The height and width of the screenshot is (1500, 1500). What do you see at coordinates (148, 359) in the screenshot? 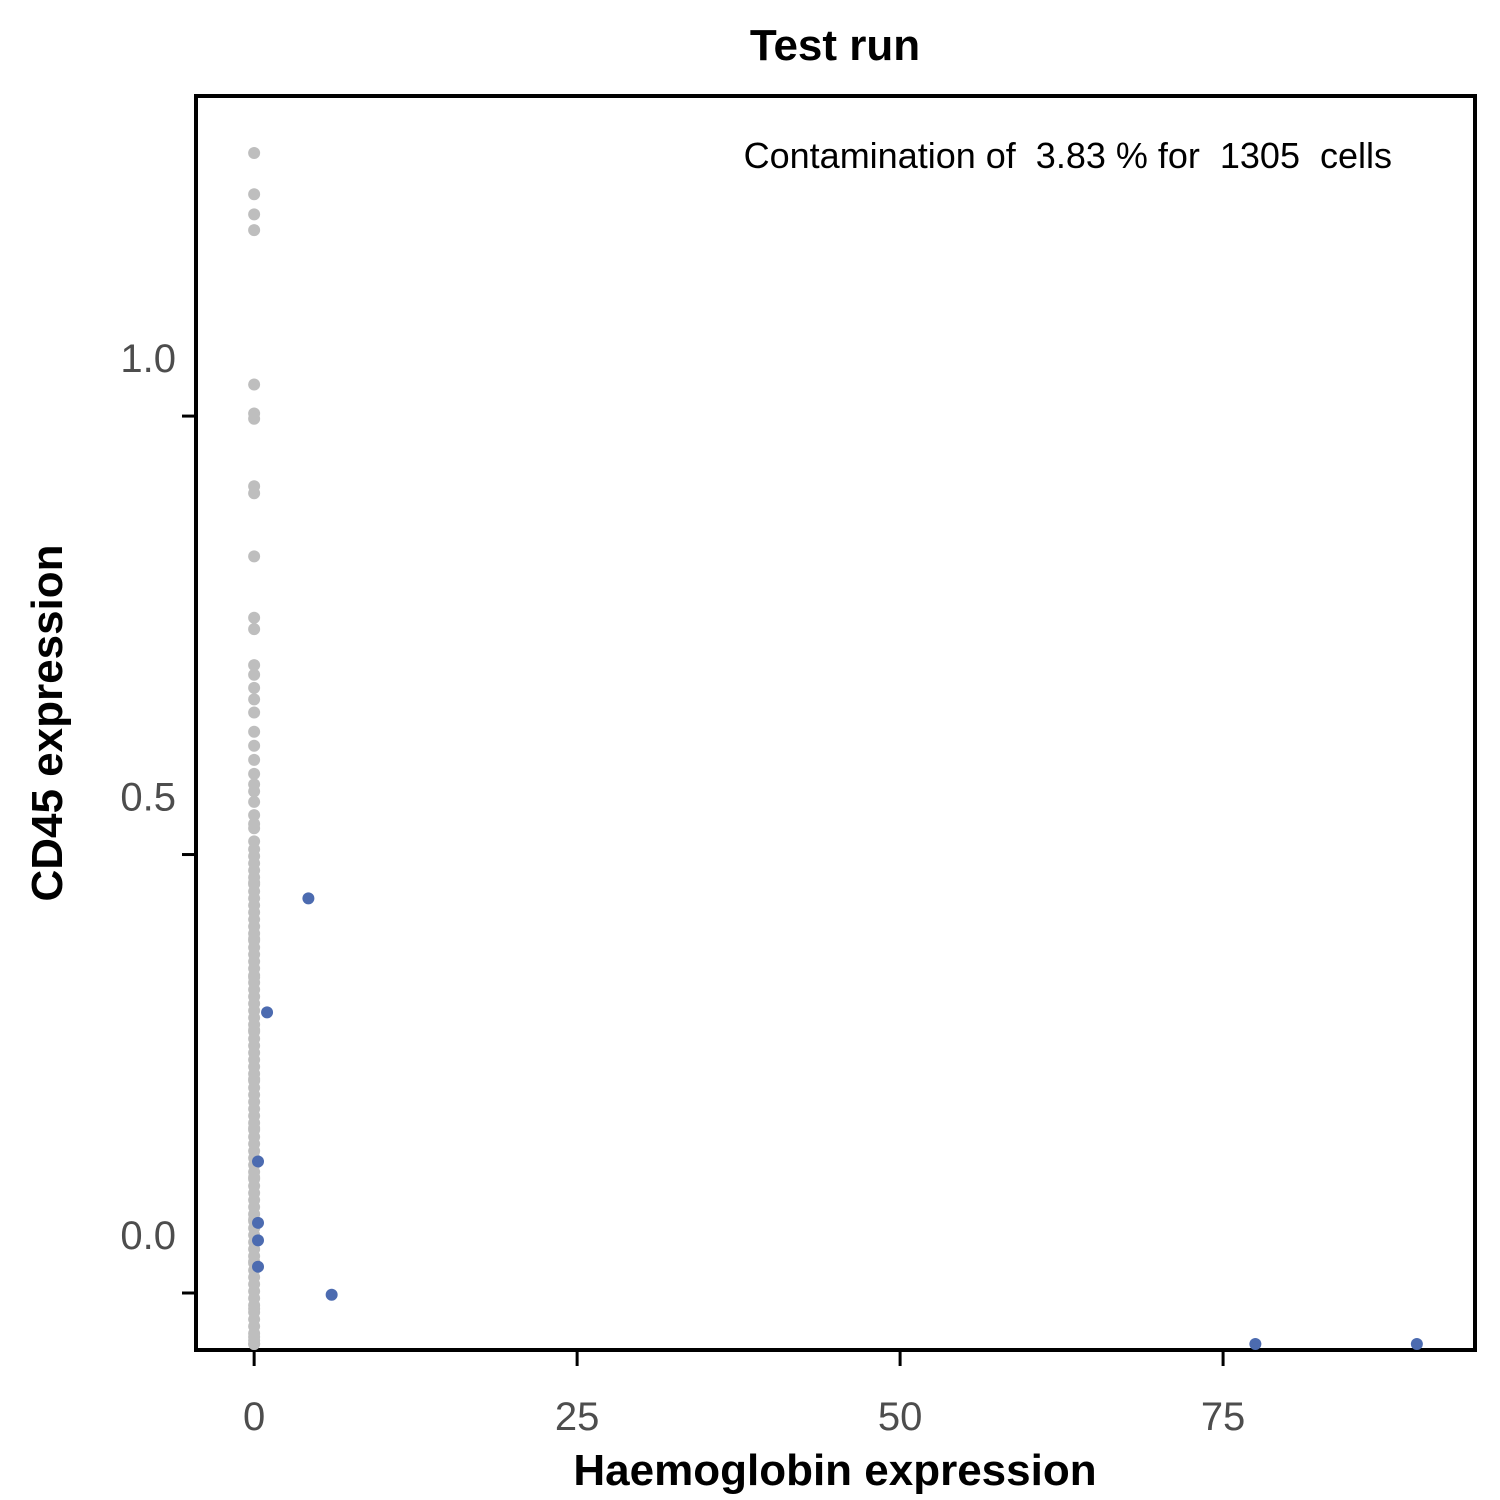
I see `y-tick-label: 1.0` at bounding box center [148, 359].